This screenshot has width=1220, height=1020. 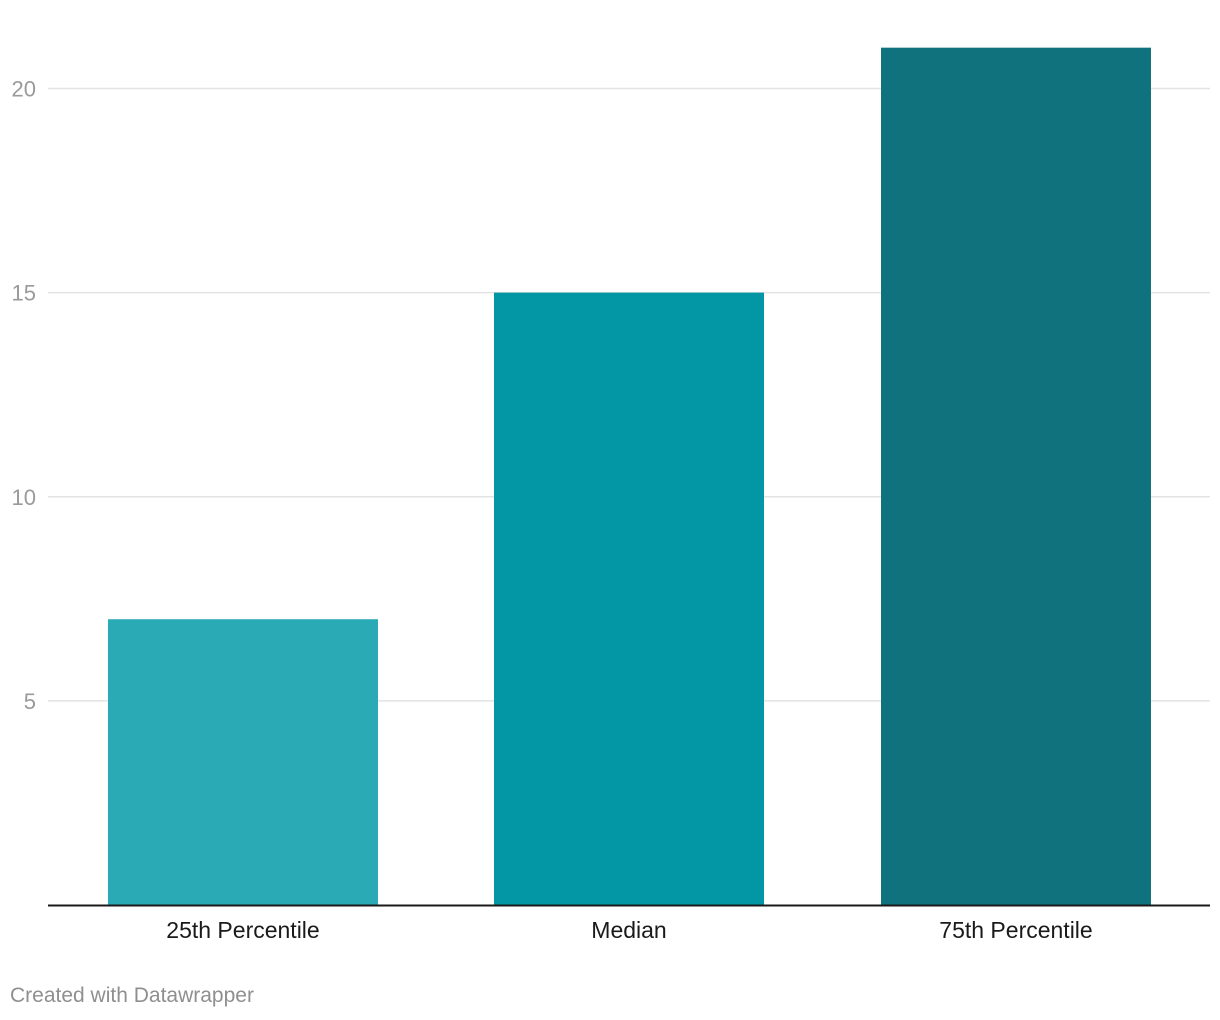 What do you see at coordinates (243, 762) in the screenshot?
I see `bar-25th-percentile` at bounding box center [243, 762].